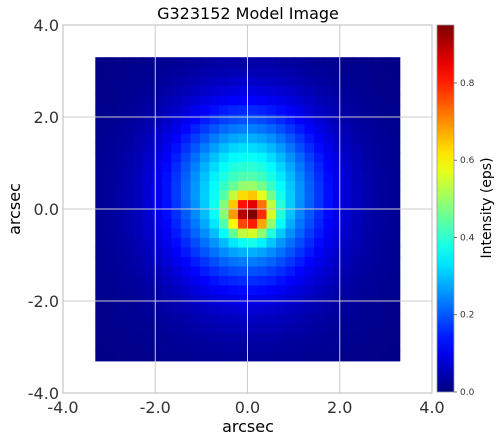  What do you see at coordinates (14, 209) in the screenshot?
I see `y-axis-label: arcsec` at bounding box center [14, 209].